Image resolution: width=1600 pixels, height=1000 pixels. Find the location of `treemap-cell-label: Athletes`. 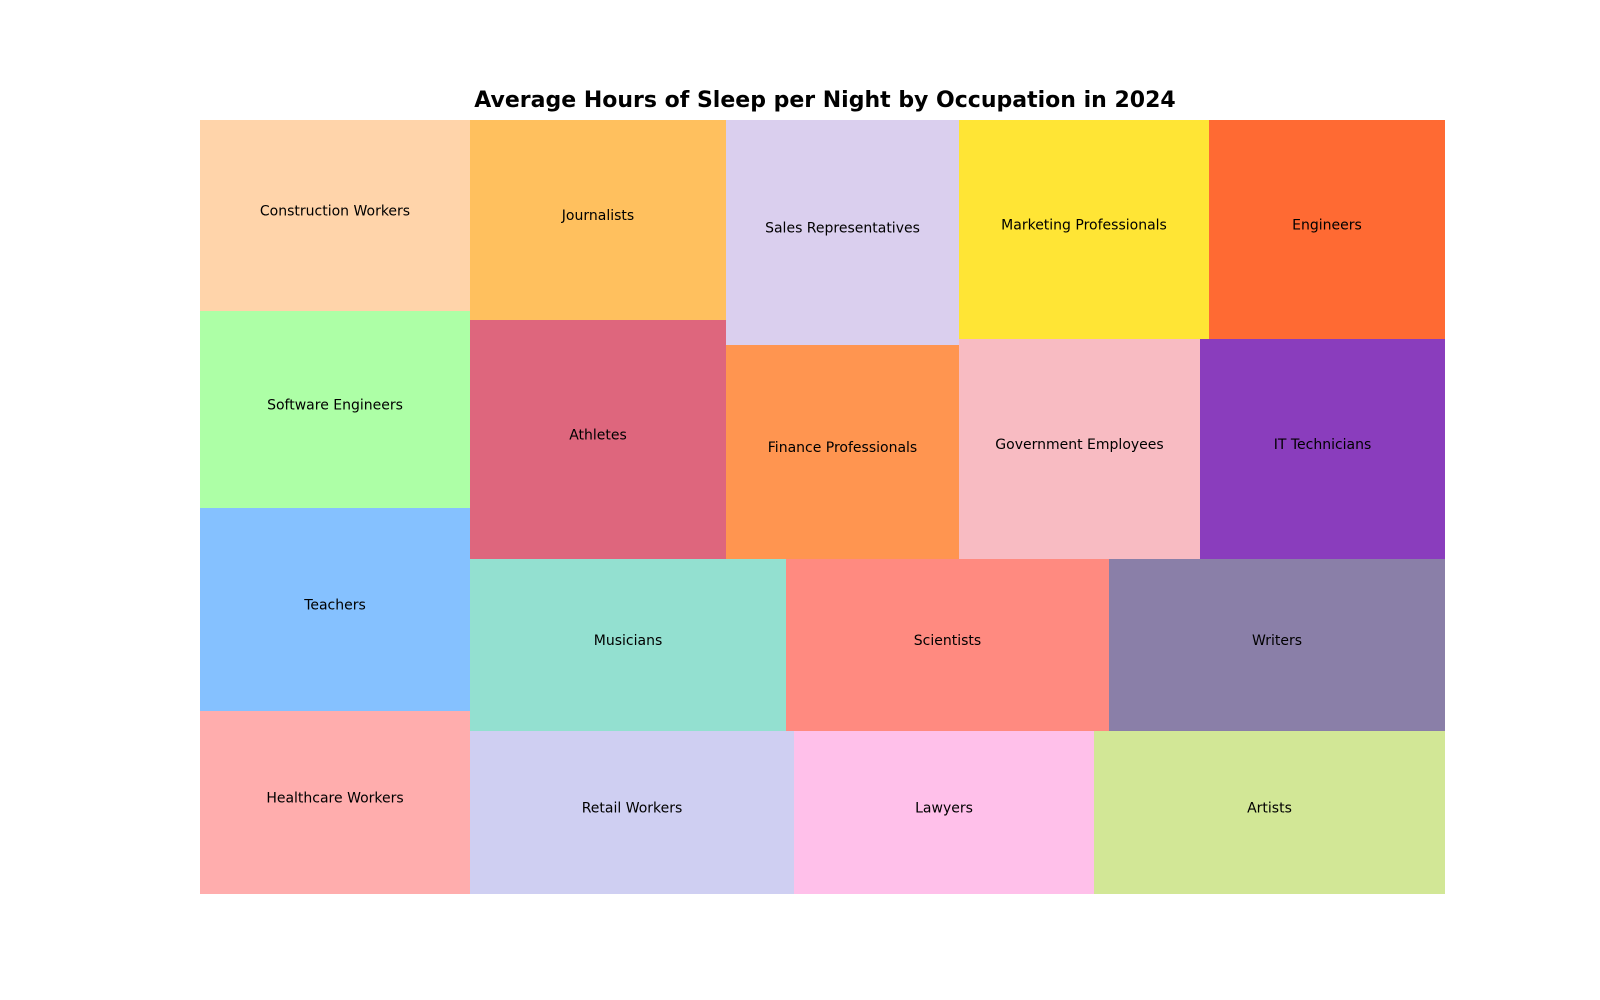

treemap-cell-label: Athletes is located at coordinates (598, 436).